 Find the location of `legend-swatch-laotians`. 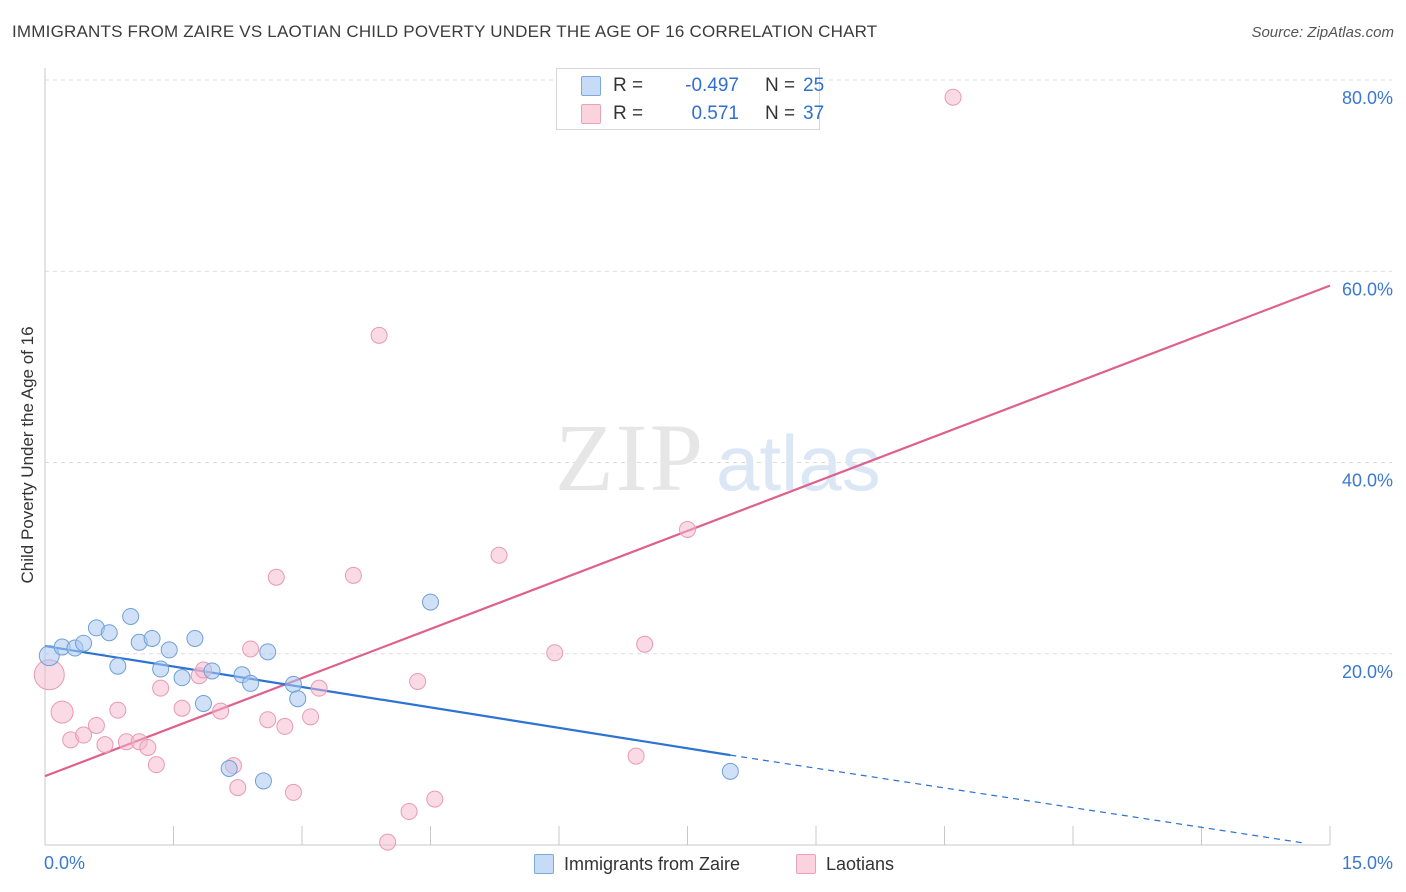

legend-swatch-laotians is located at coordinates (806, 864).